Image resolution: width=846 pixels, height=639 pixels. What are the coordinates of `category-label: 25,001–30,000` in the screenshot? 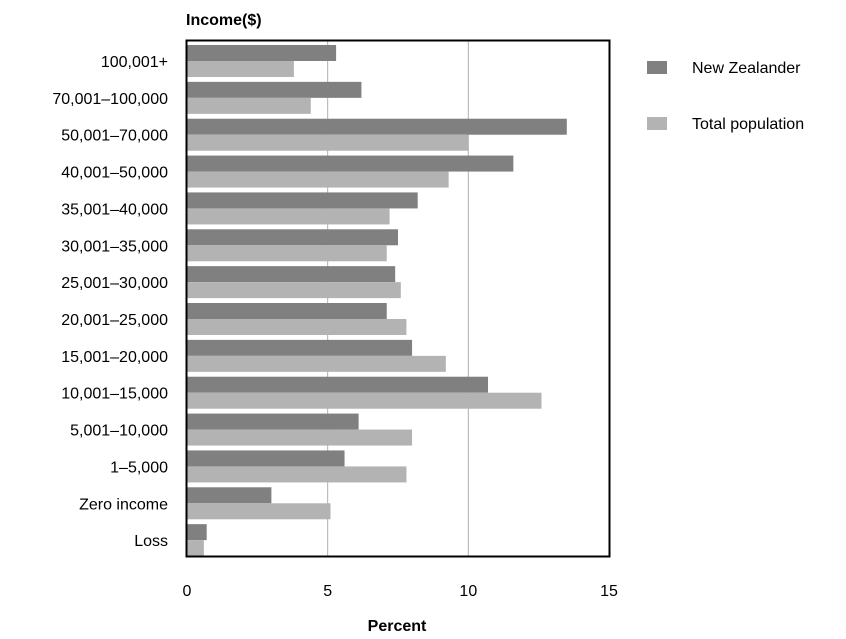 It's located at (114, 283).